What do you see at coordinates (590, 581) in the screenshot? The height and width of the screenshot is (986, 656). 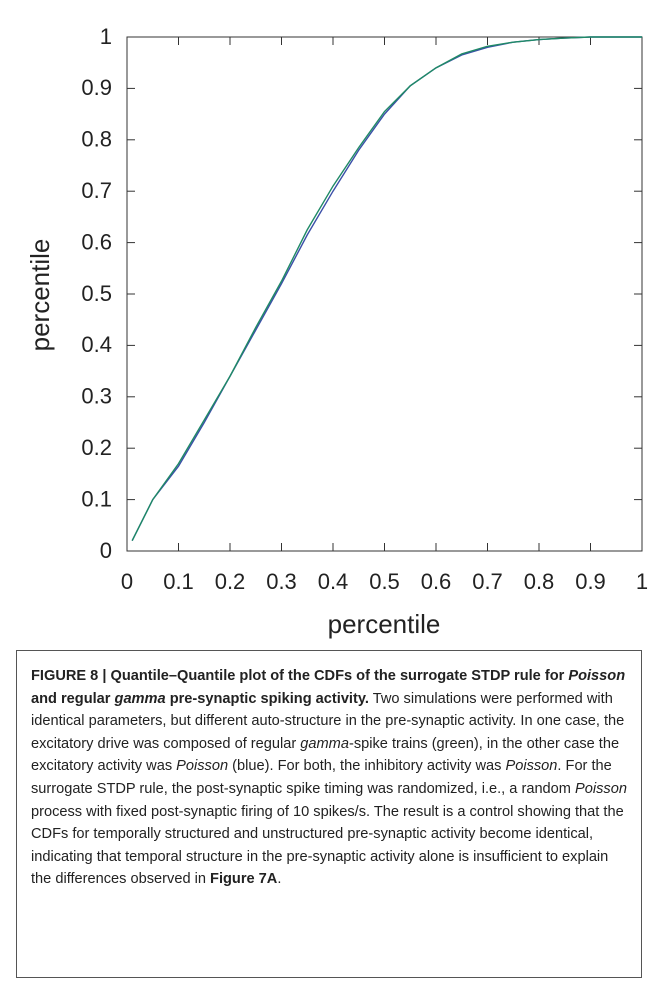 I see `x-tick-label: 0.9` at bounding box center [590, 581].